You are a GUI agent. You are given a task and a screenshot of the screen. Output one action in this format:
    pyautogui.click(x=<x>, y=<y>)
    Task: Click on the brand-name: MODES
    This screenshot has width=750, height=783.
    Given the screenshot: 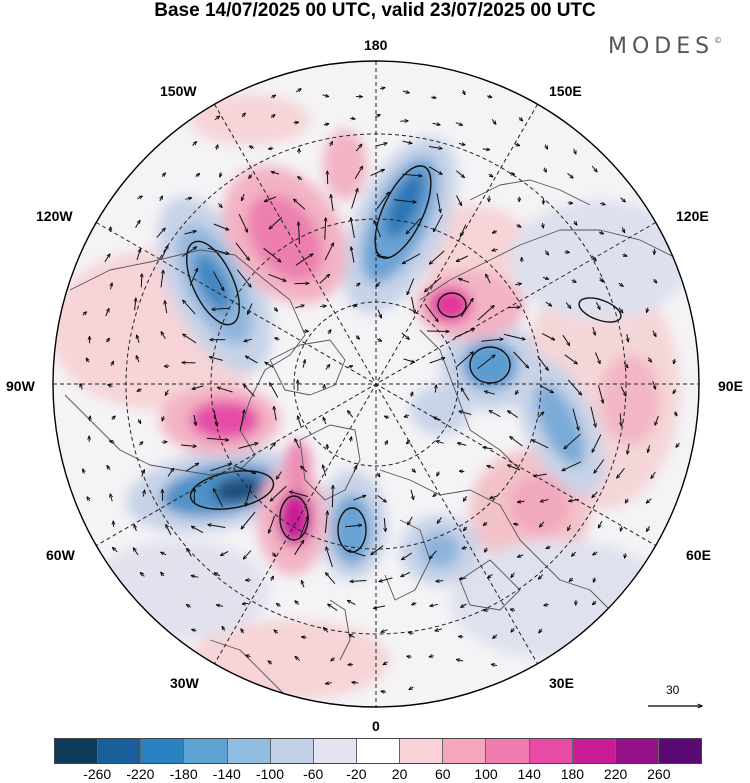 What is the action you would take?
    pyautogui.click(x=661, y=46)
    